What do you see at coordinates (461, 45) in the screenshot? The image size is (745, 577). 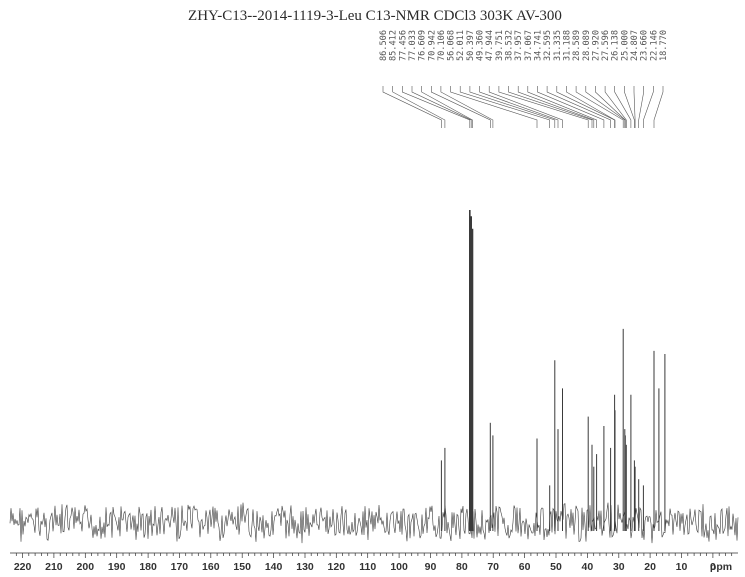 I see `peak-label: 52.011` at bounding box center [461, 45].